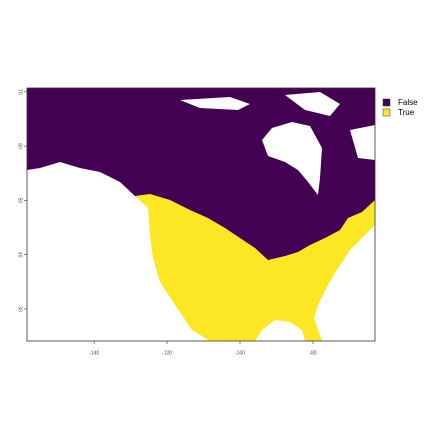  What do you see at coordinates (408, 102) in the screenshot?
I see `legend-label: False` at bounding box center [408, 102].